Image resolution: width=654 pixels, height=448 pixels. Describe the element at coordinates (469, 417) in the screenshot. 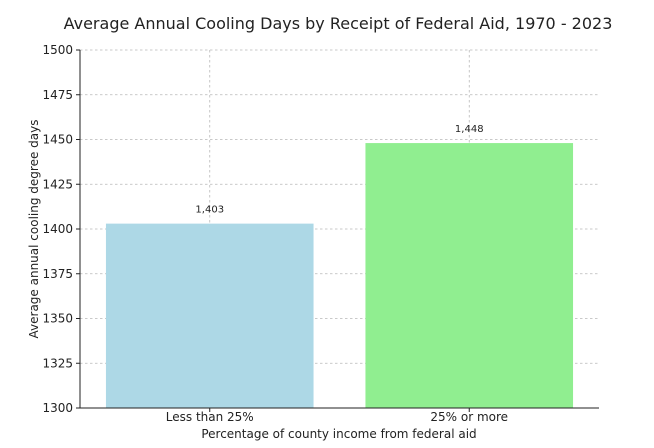

I see `x-tick-label: 25% or more` at that location.